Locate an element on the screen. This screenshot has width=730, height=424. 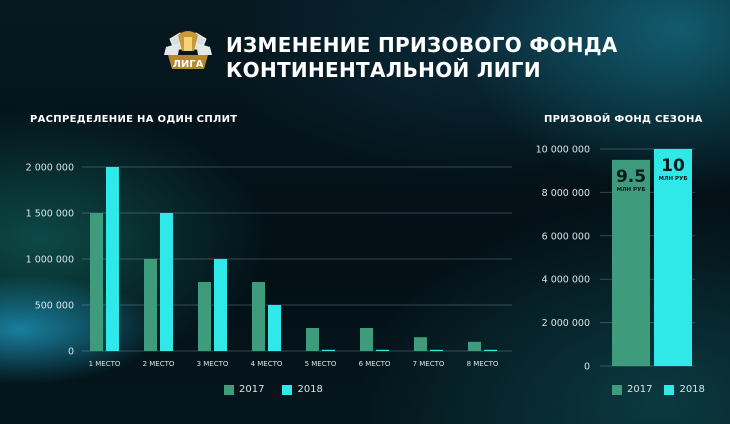
logo-text: ЛИГА is located at coordinates (188, 64).